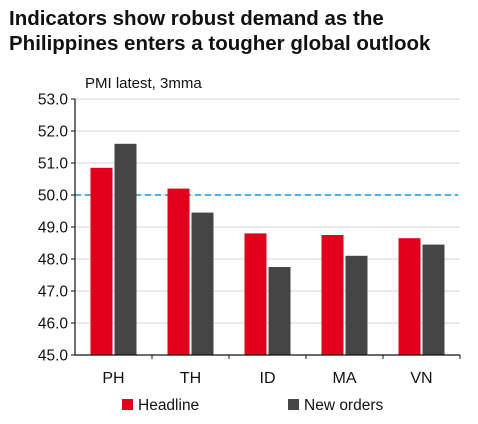  What do you see at coordinates (190, 378) in the screenshot?
I see `x-tick-label: TH` at bounding box center [190, 378].